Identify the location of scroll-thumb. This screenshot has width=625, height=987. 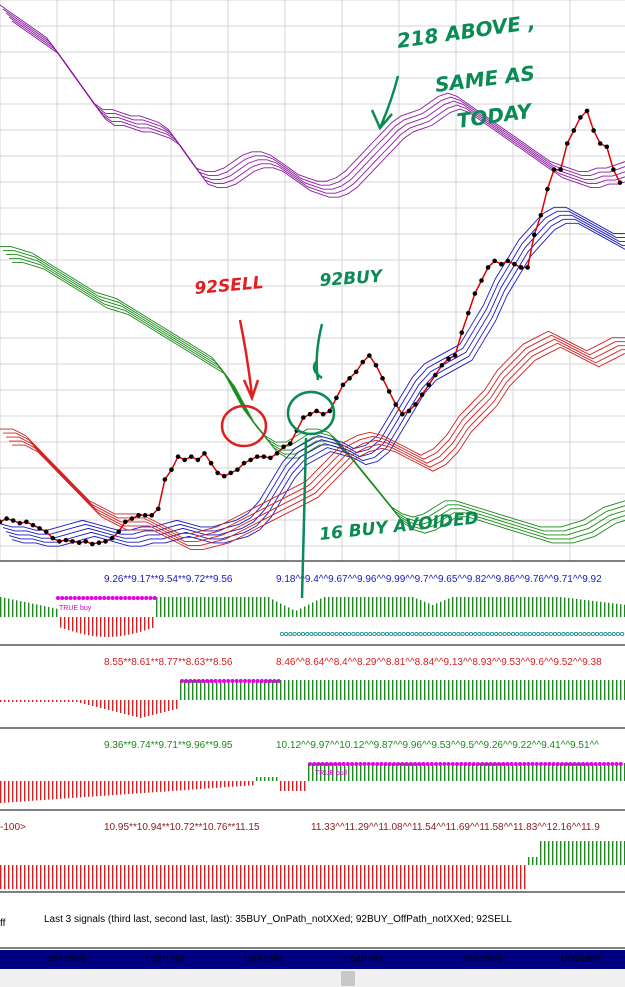
(348, 978).